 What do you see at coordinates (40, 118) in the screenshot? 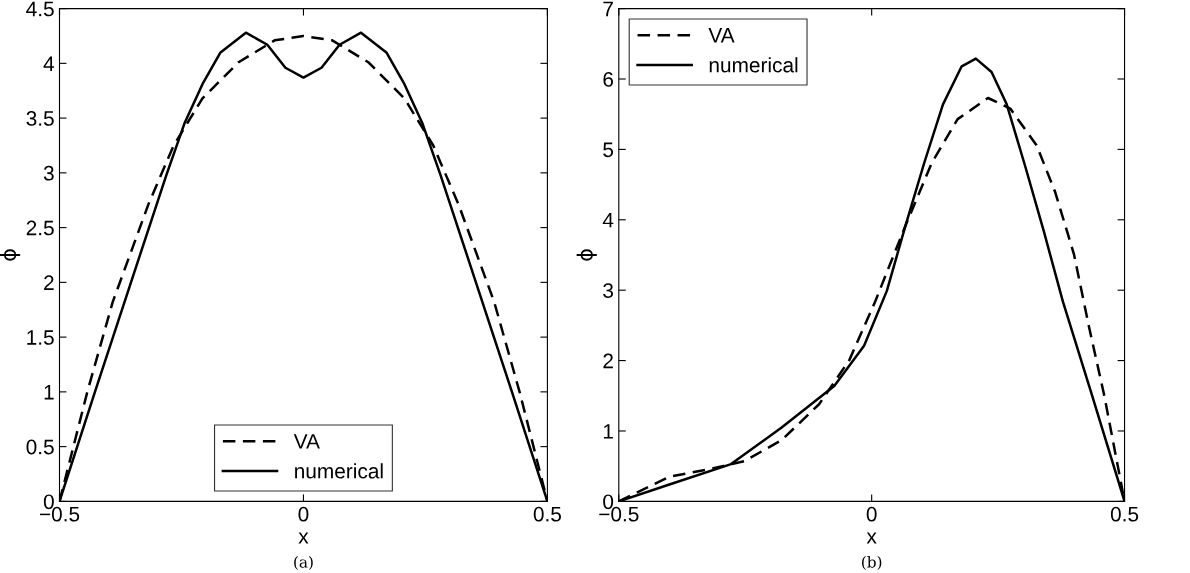
I see `y-tick-label: 3.5` at bounding box center [40, 118].